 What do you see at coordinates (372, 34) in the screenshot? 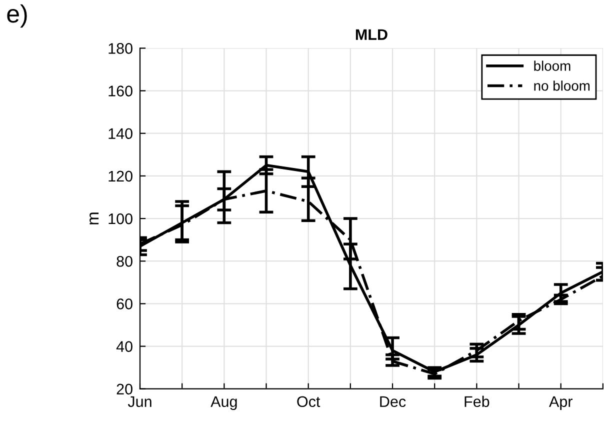
I see `chart-title: MLD` at bounding box center [372, 34].